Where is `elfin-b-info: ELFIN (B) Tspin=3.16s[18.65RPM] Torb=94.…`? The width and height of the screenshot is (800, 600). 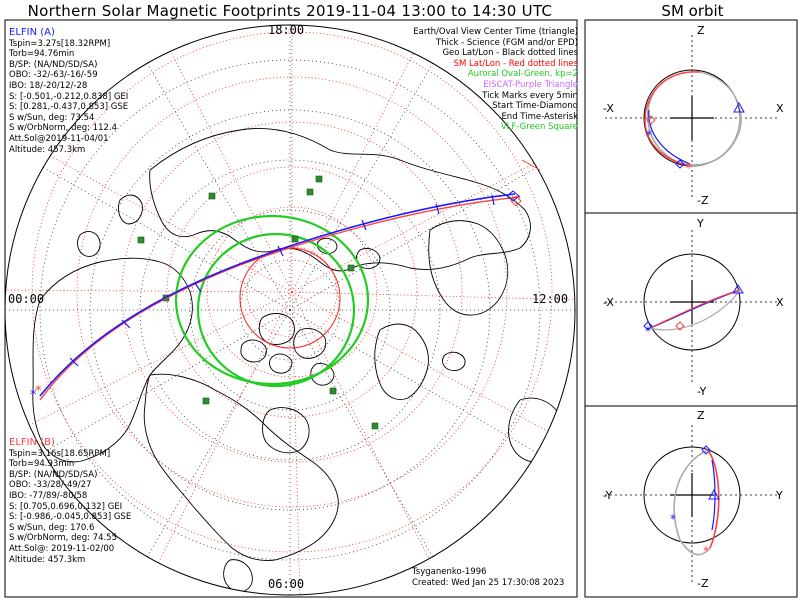
elfin-b-info: ELFIN (B) Tspin=3.16s[18.65RPM] Torb=94.… is located at coordinates (70, 501).